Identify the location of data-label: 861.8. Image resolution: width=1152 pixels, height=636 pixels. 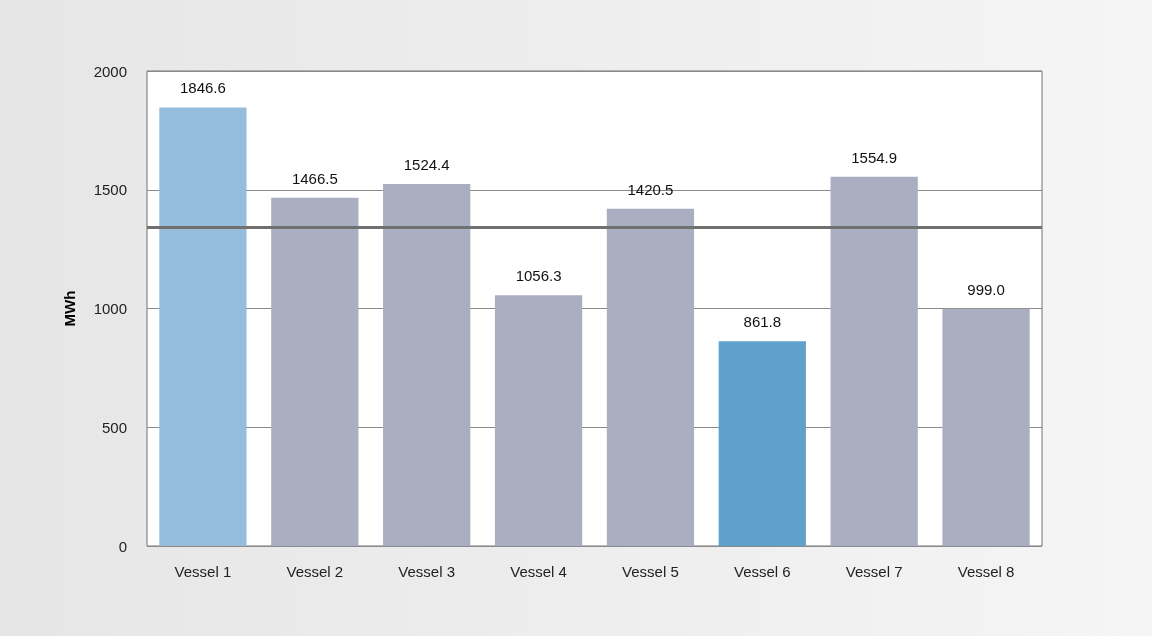
(762, 322).